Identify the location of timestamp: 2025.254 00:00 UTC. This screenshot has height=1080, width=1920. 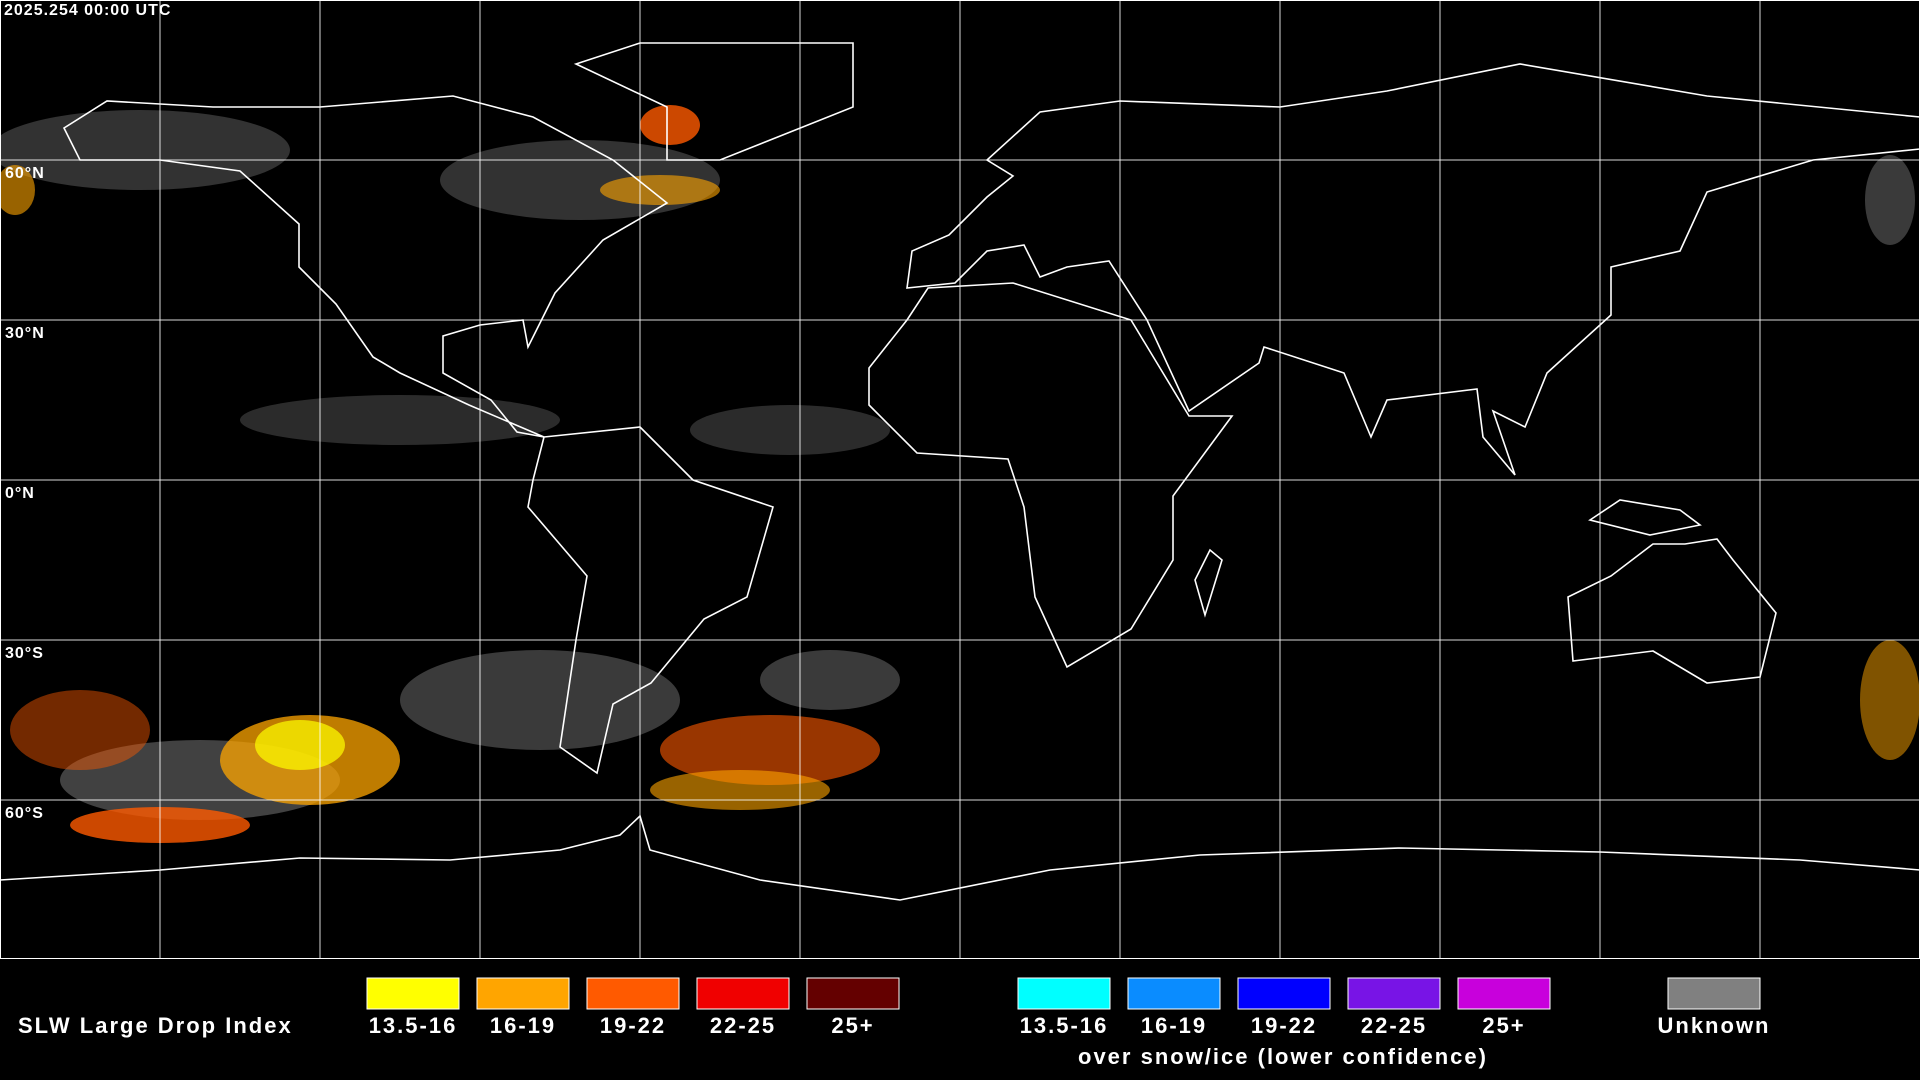
(87, 10).